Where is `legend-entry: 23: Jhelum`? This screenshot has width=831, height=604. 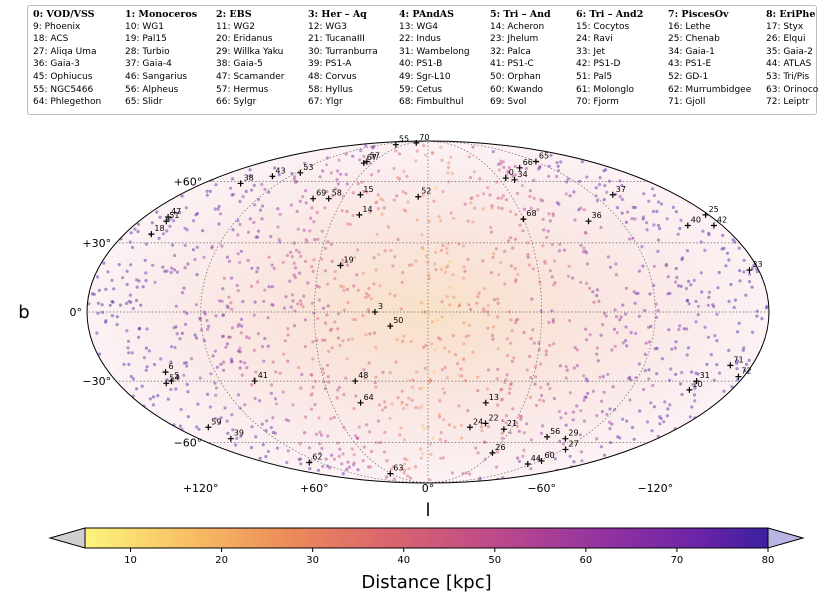 legend-entry: 23: Jhelum is located at coordinates (514, 39).